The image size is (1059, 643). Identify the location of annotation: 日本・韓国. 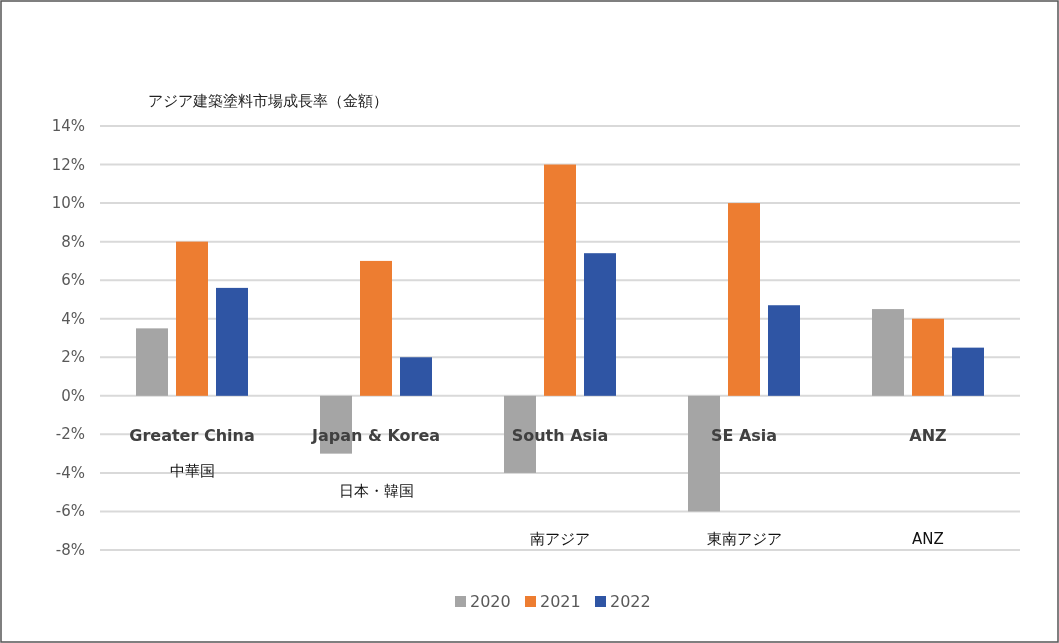
(376, 490).